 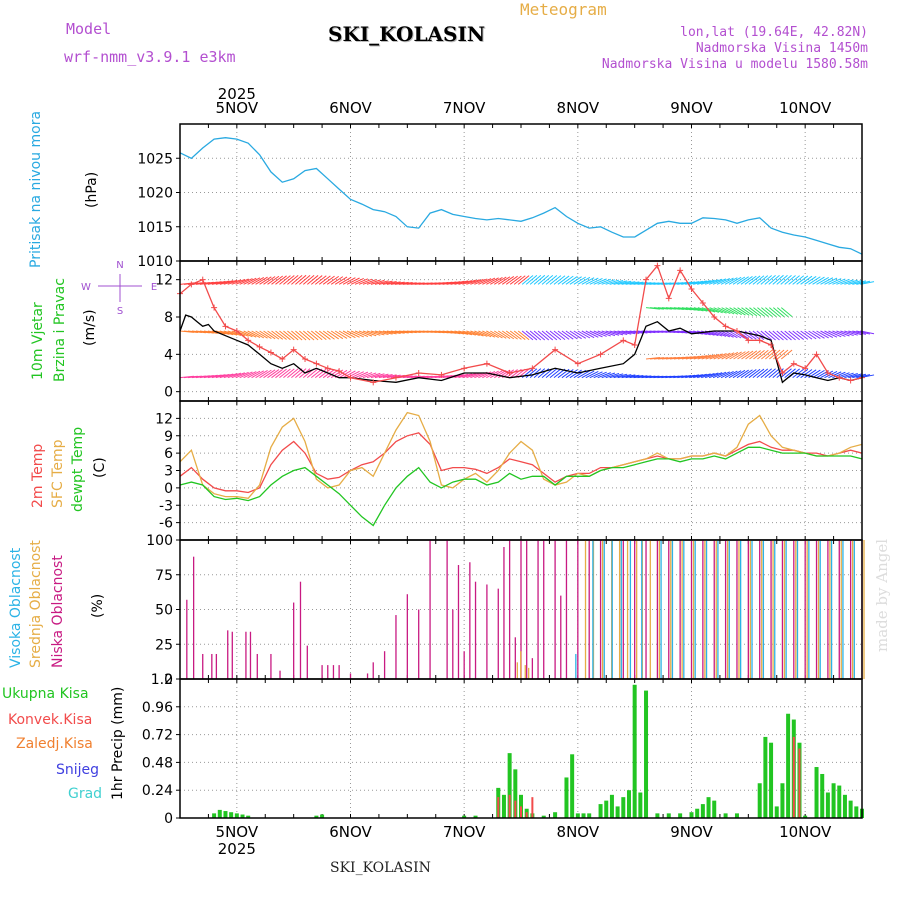 What do you see at coordinates (734, 64) in the screenshot?
I see `model-elevation-label: Nadmorska Visina u modelu 1580.58m` at bounding box center [734, 64].